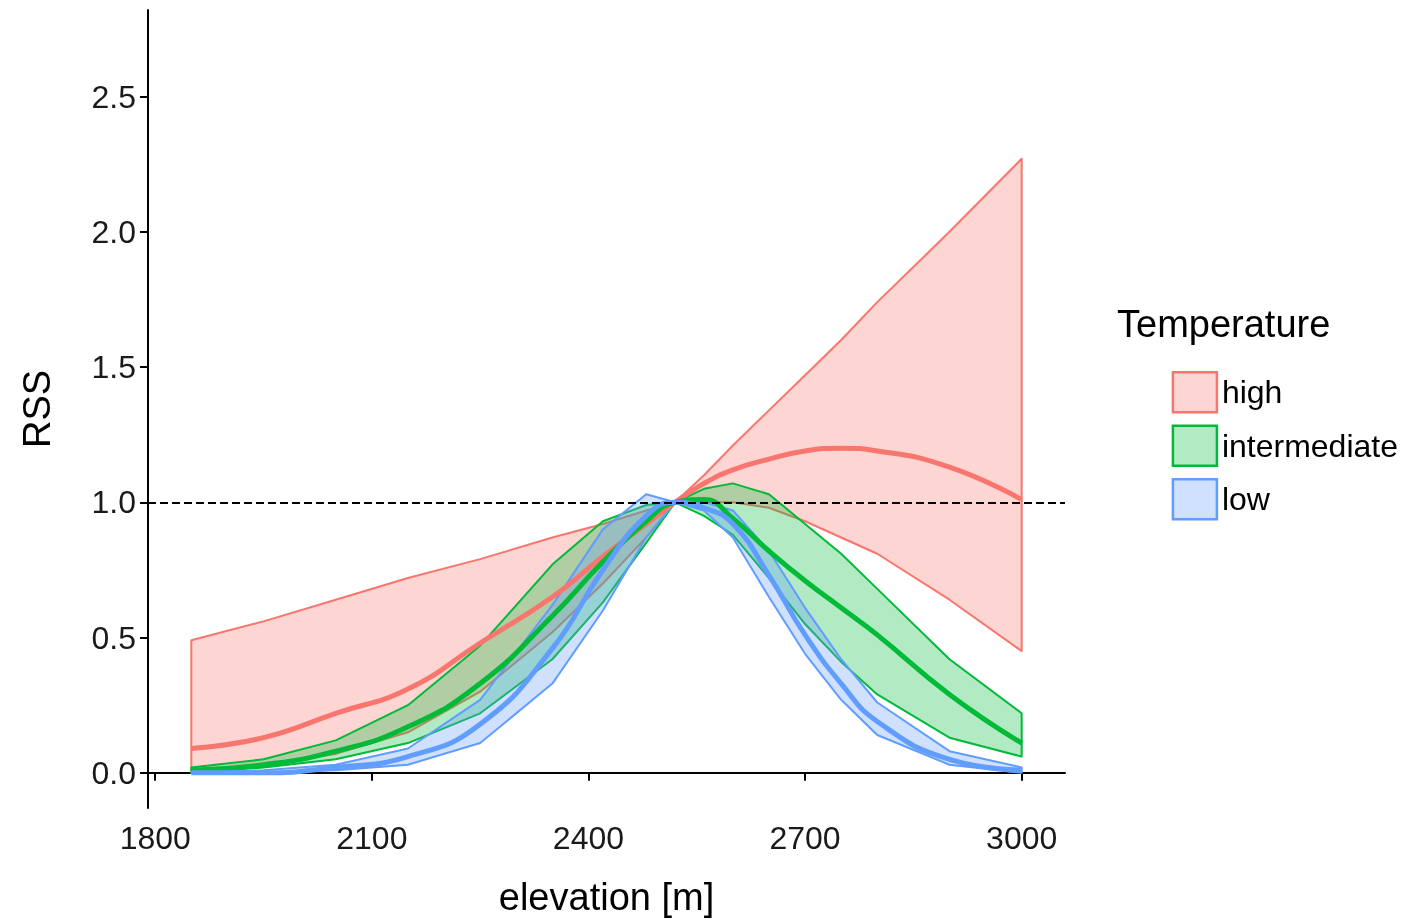  I want to click on y-tick-label: 0.0, so click(113, 772).